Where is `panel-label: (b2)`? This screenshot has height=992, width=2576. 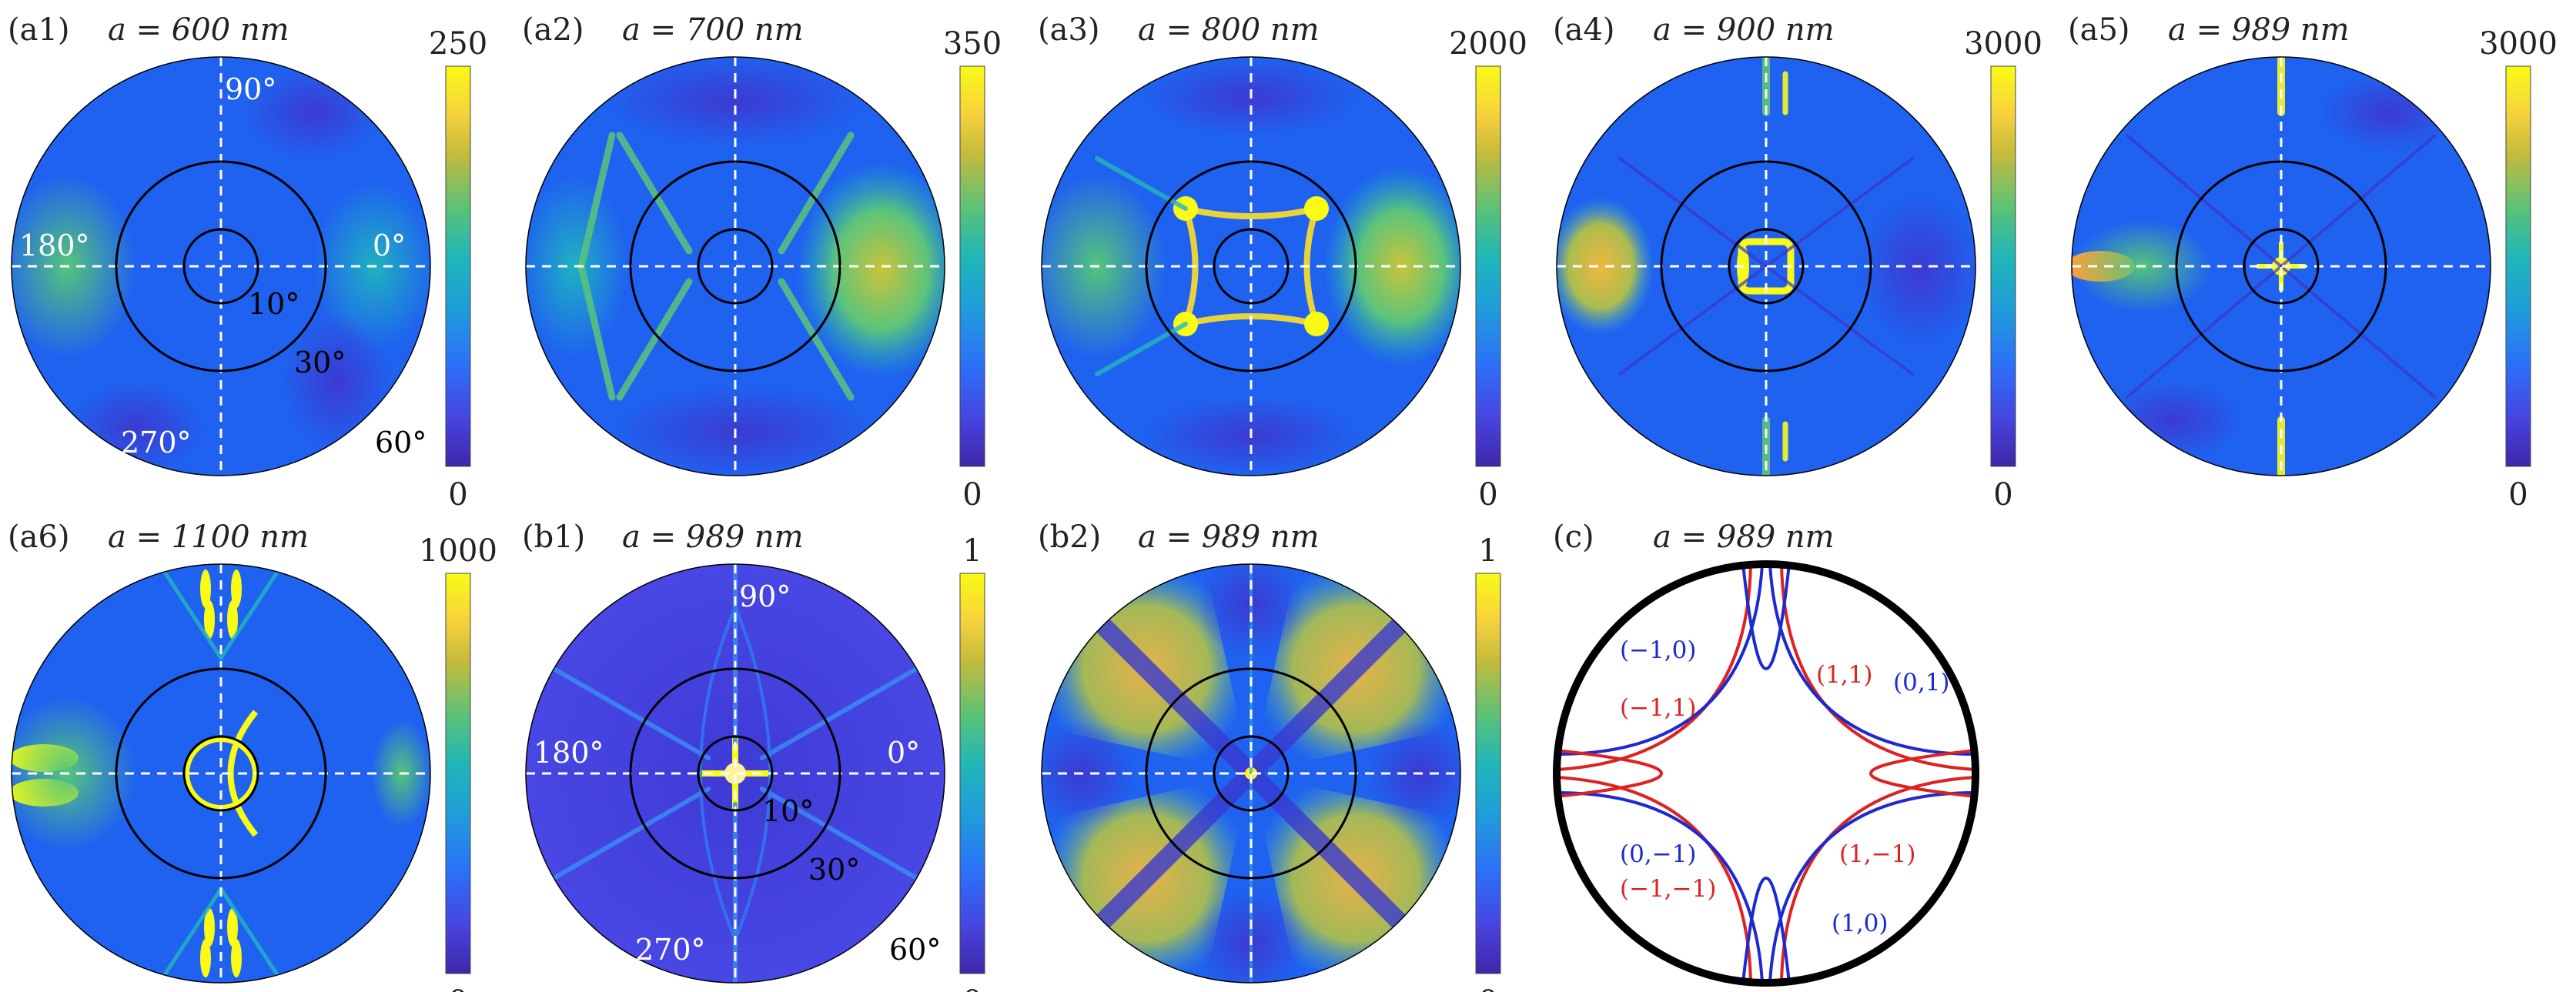 panel-label: (b2) is located at coordinates (1069, 537).